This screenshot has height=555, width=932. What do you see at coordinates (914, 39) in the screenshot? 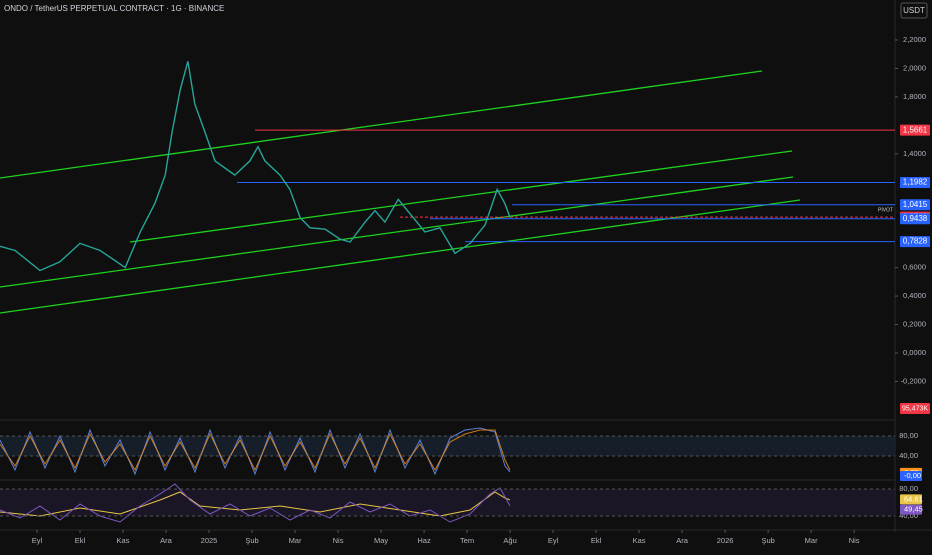
I see `y-tick-label: 2,2000` at bounding box center [914, 39].